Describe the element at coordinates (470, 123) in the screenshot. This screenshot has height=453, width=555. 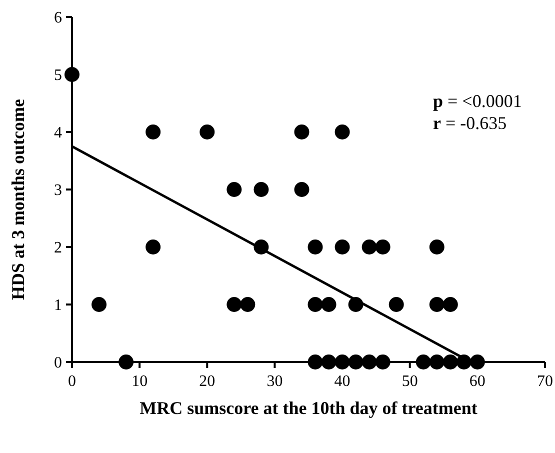
I see `annotation: r = -0.635` at that location.